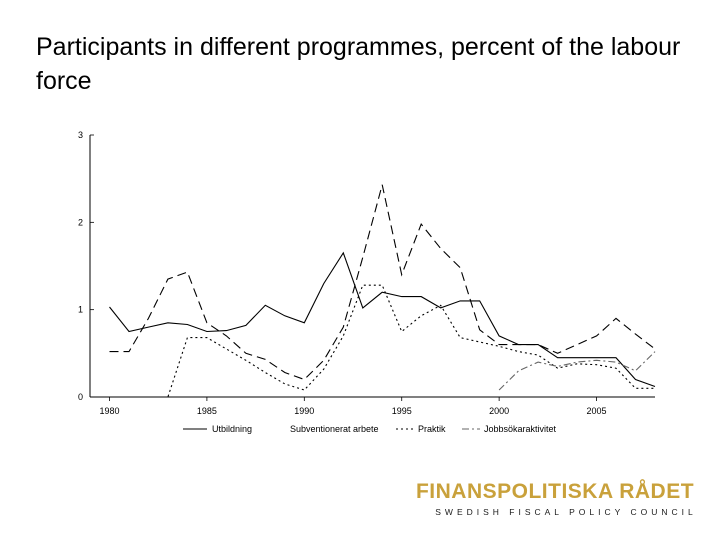 The width and height of the screenshot is (720, 540). I want to click on x-tick-label: 2000, so click(499, 411).